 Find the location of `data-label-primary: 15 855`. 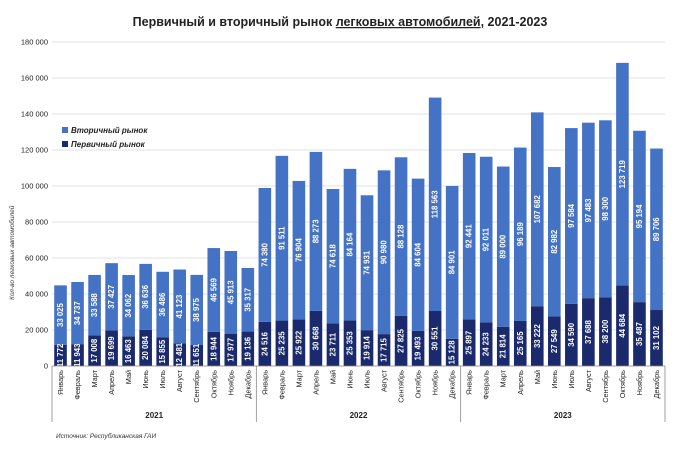

data-label-primary: 15 855 is located at coordinates (162, 351).